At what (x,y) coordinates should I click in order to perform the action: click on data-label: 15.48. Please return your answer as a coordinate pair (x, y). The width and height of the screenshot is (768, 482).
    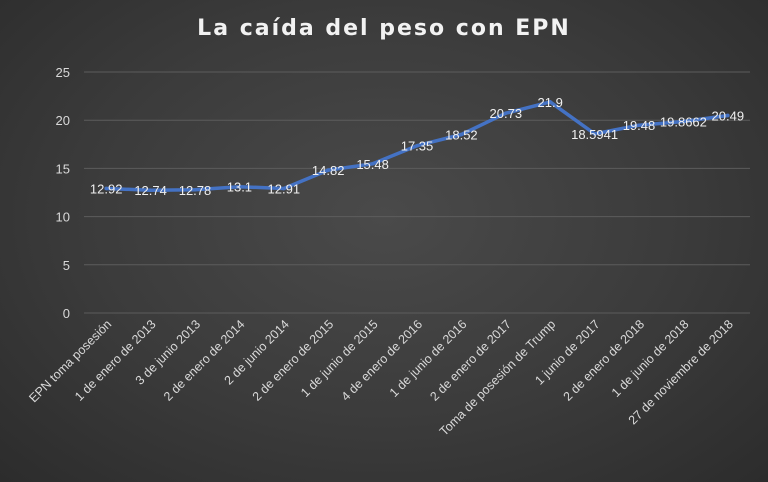
    Looking at the image, I should click on (372, 164).